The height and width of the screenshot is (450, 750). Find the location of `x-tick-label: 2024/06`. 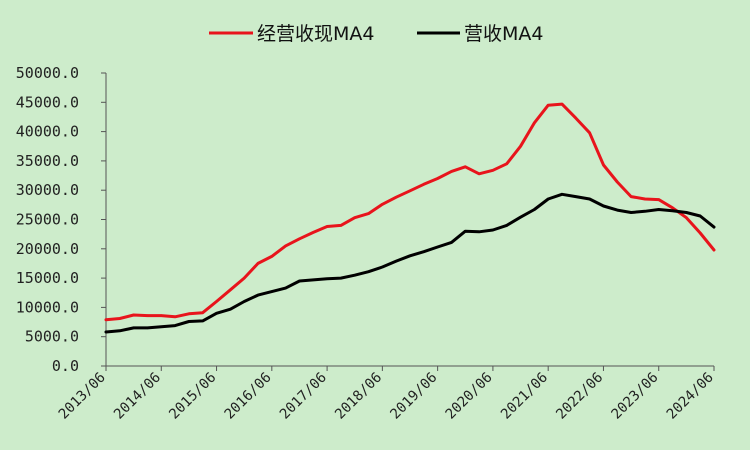

x-tick-label: 2024/06 is located at coordinates (690, 396).